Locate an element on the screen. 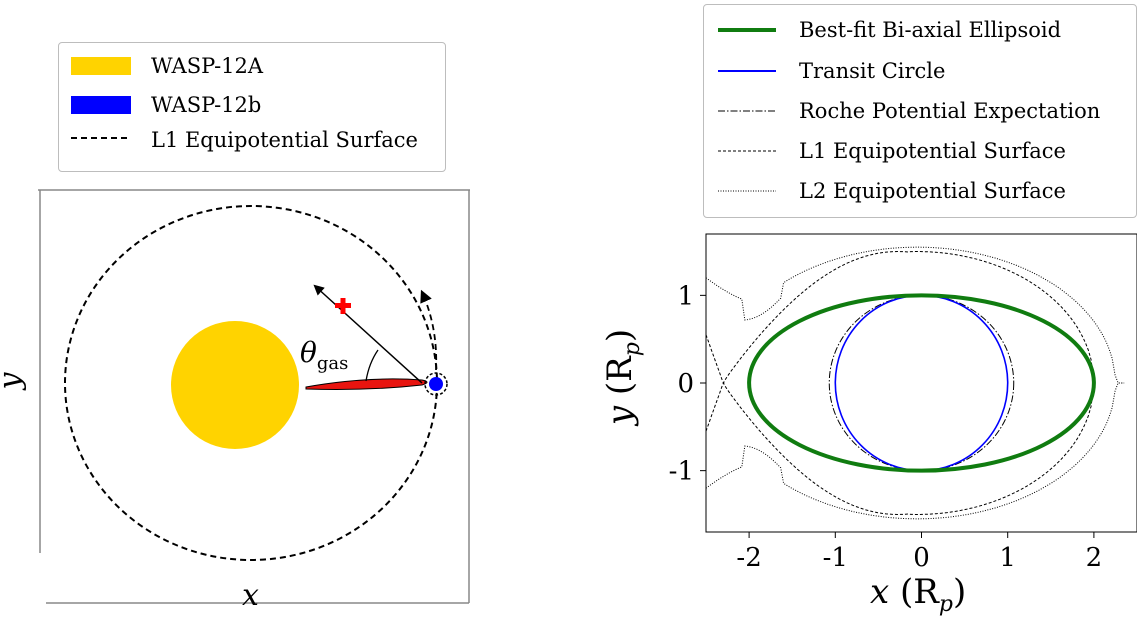 This screenshot has height=626, width=1137. y-tick-label: -1 is located at coordinates (681, 472).